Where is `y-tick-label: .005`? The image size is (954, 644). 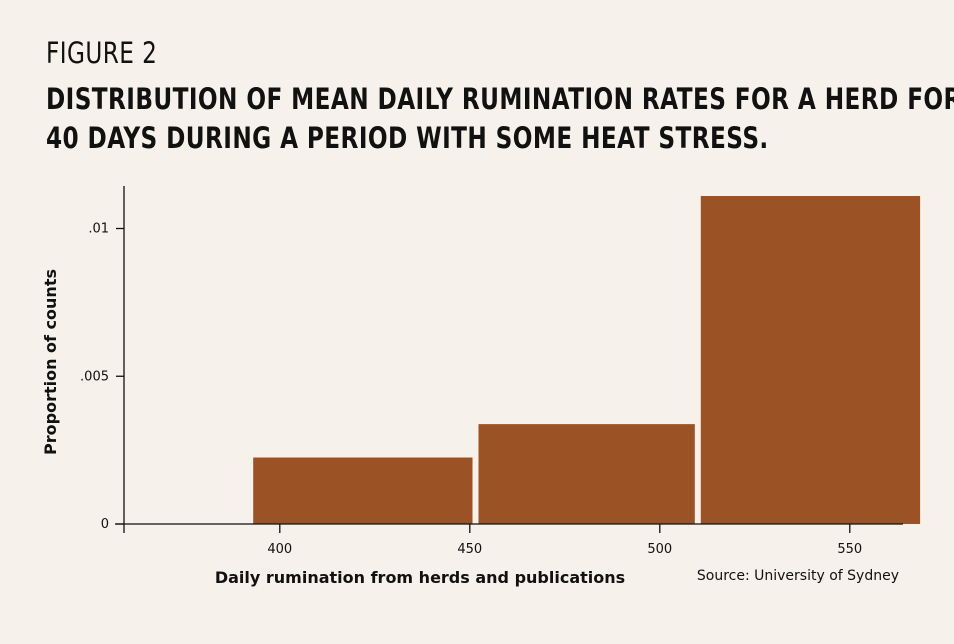 y-tick-label: .005 is located at coordinates (94, 376).